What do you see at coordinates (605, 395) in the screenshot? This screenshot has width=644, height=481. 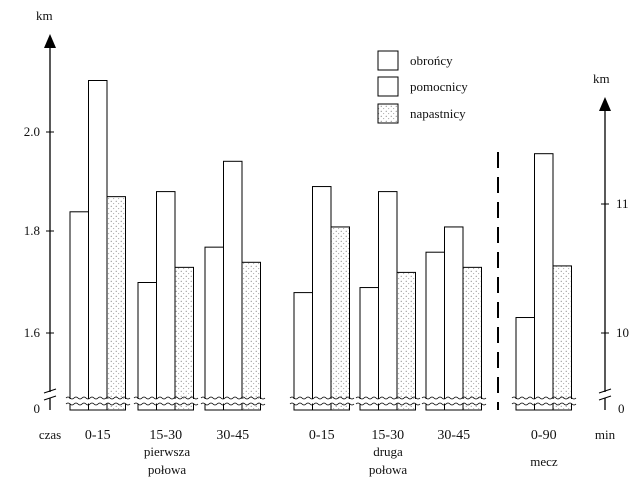 I see `right-axis-break-gap` at bounding box center [605, 395].